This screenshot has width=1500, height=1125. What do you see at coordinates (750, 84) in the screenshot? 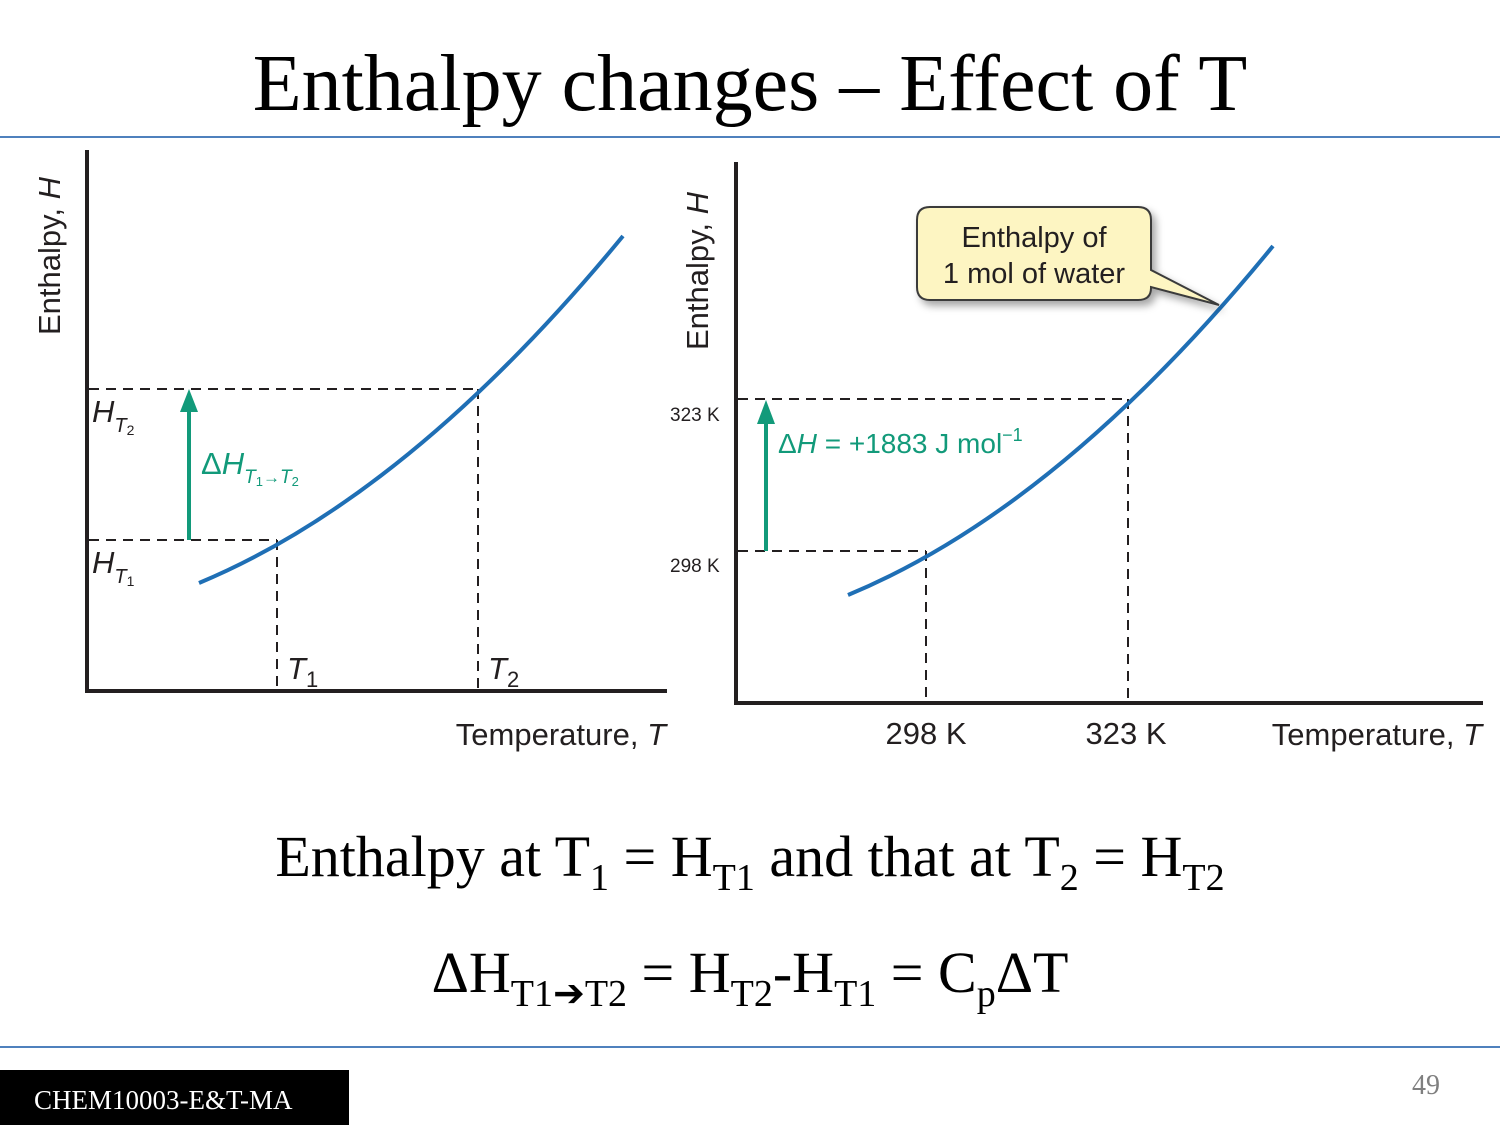
I see `slide-title: Enthalpy changes – Effect of T` at bounding box center [750, 84].